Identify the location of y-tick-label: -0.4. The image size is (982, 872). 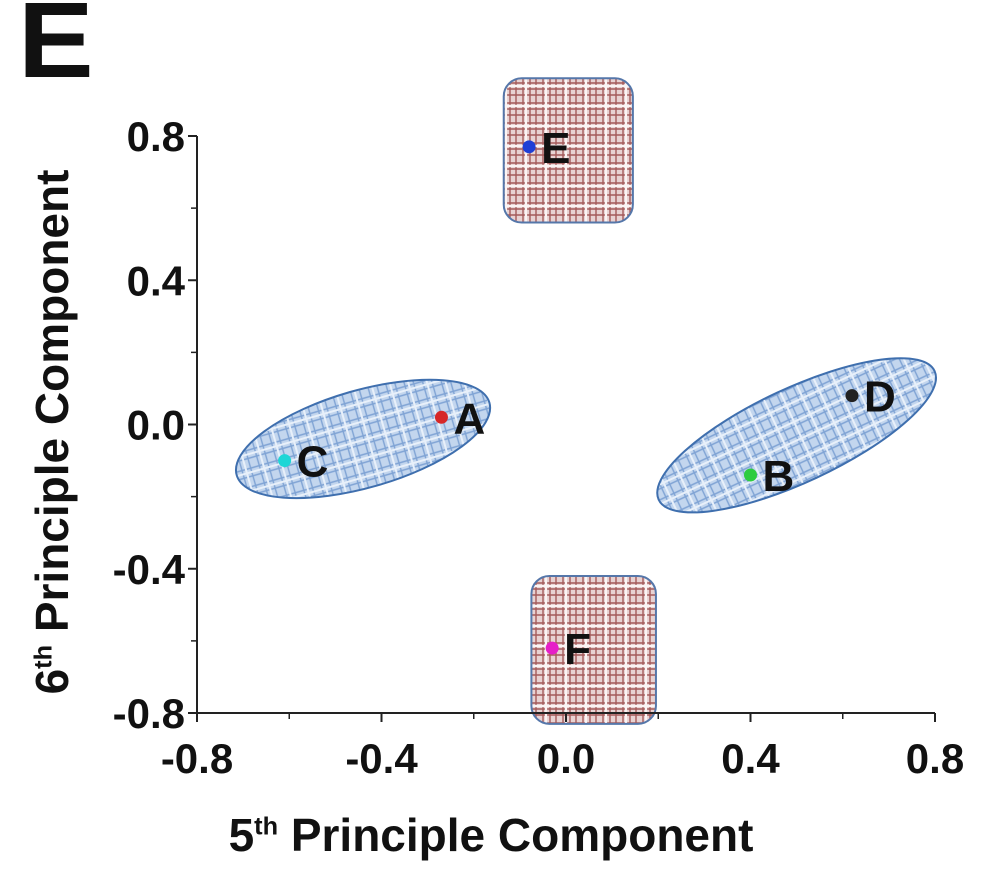
(149, 569).